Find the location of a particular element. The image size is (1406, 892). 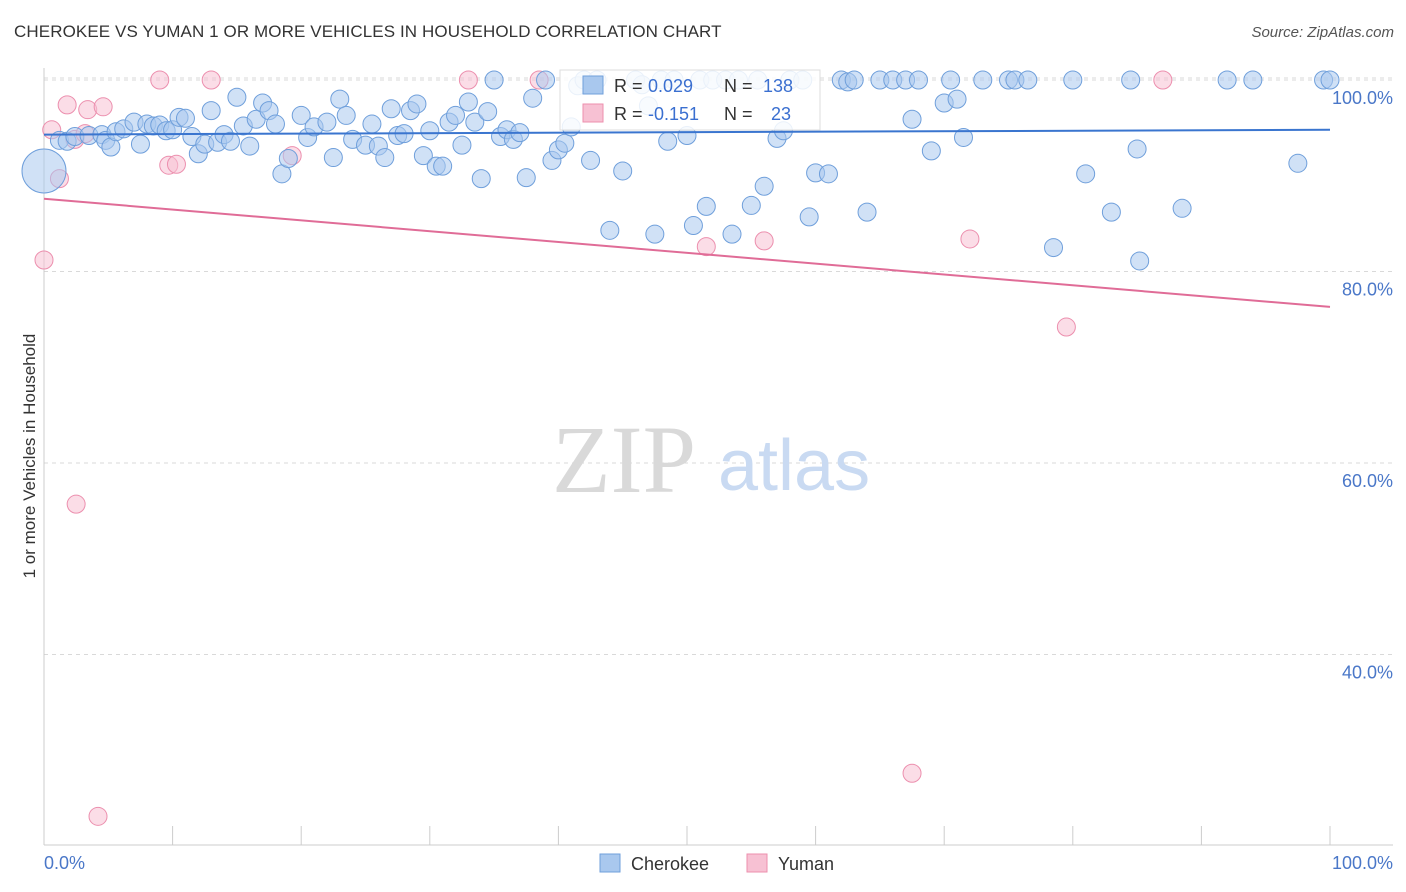

yuman-stats-swatch is located at coordinates (593, 113).